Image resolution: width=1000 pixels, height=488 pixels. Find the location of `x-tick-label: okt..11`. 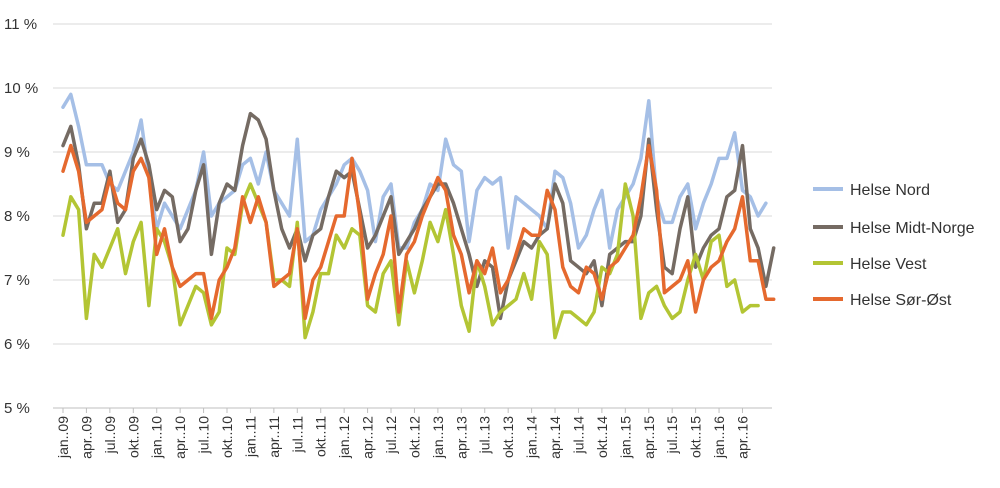

x-tick-label: okt..11 is located at coordinates (321, 436).